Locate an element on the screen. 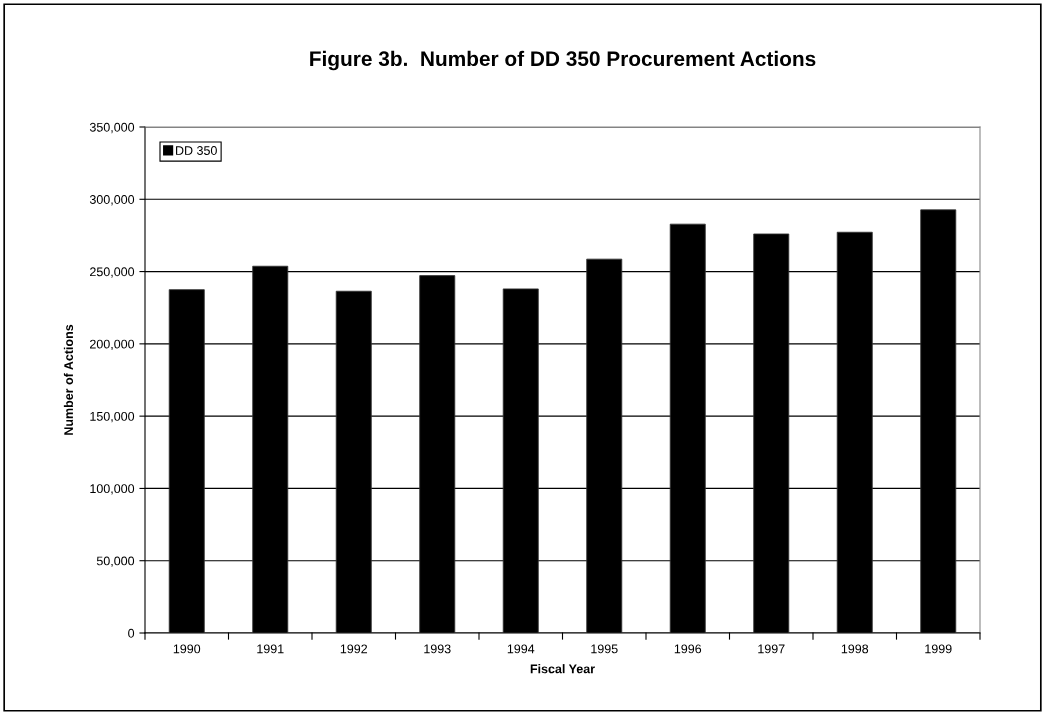 The image size is (1045, 715). x-tick-label: 1992 is located at coordinates (354, 649).